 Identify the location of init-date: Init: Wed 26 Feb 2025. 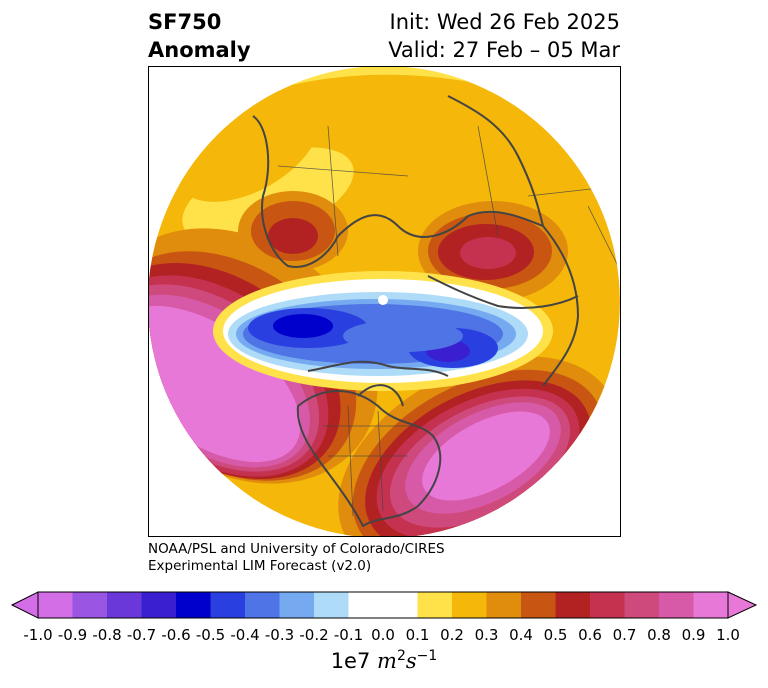
(504, 22).